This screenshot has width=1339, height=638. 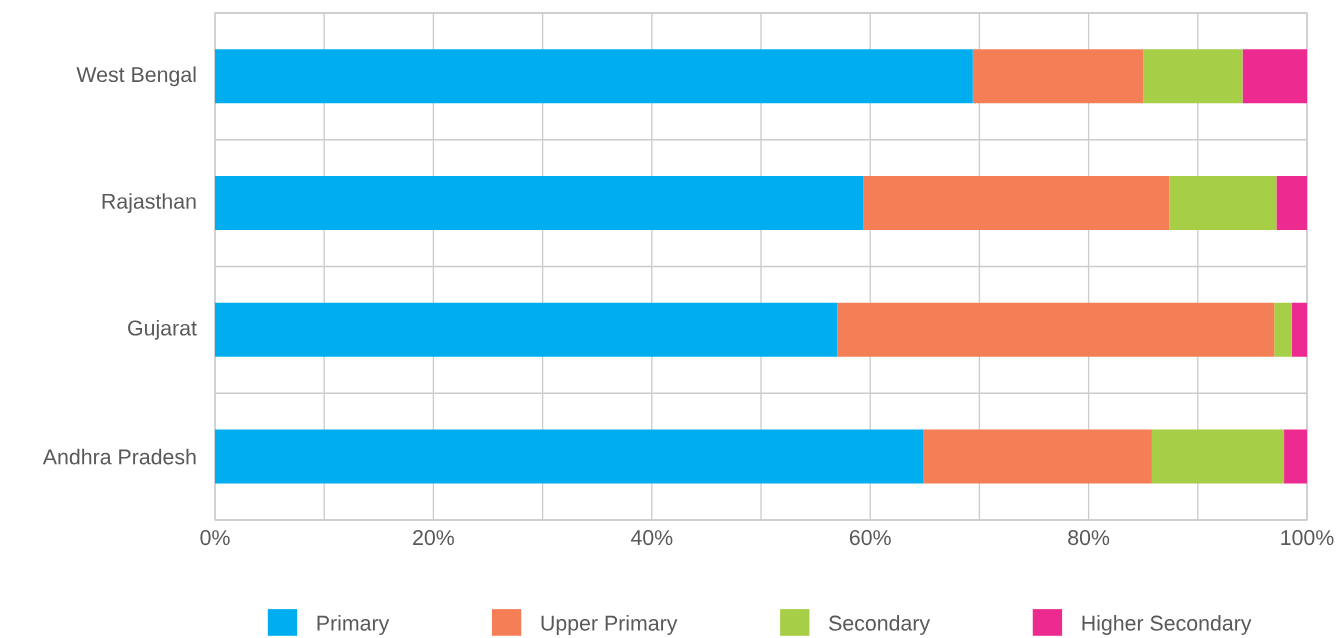 I want to click on x-tick-label: 60%, so click(x=870, y=537).